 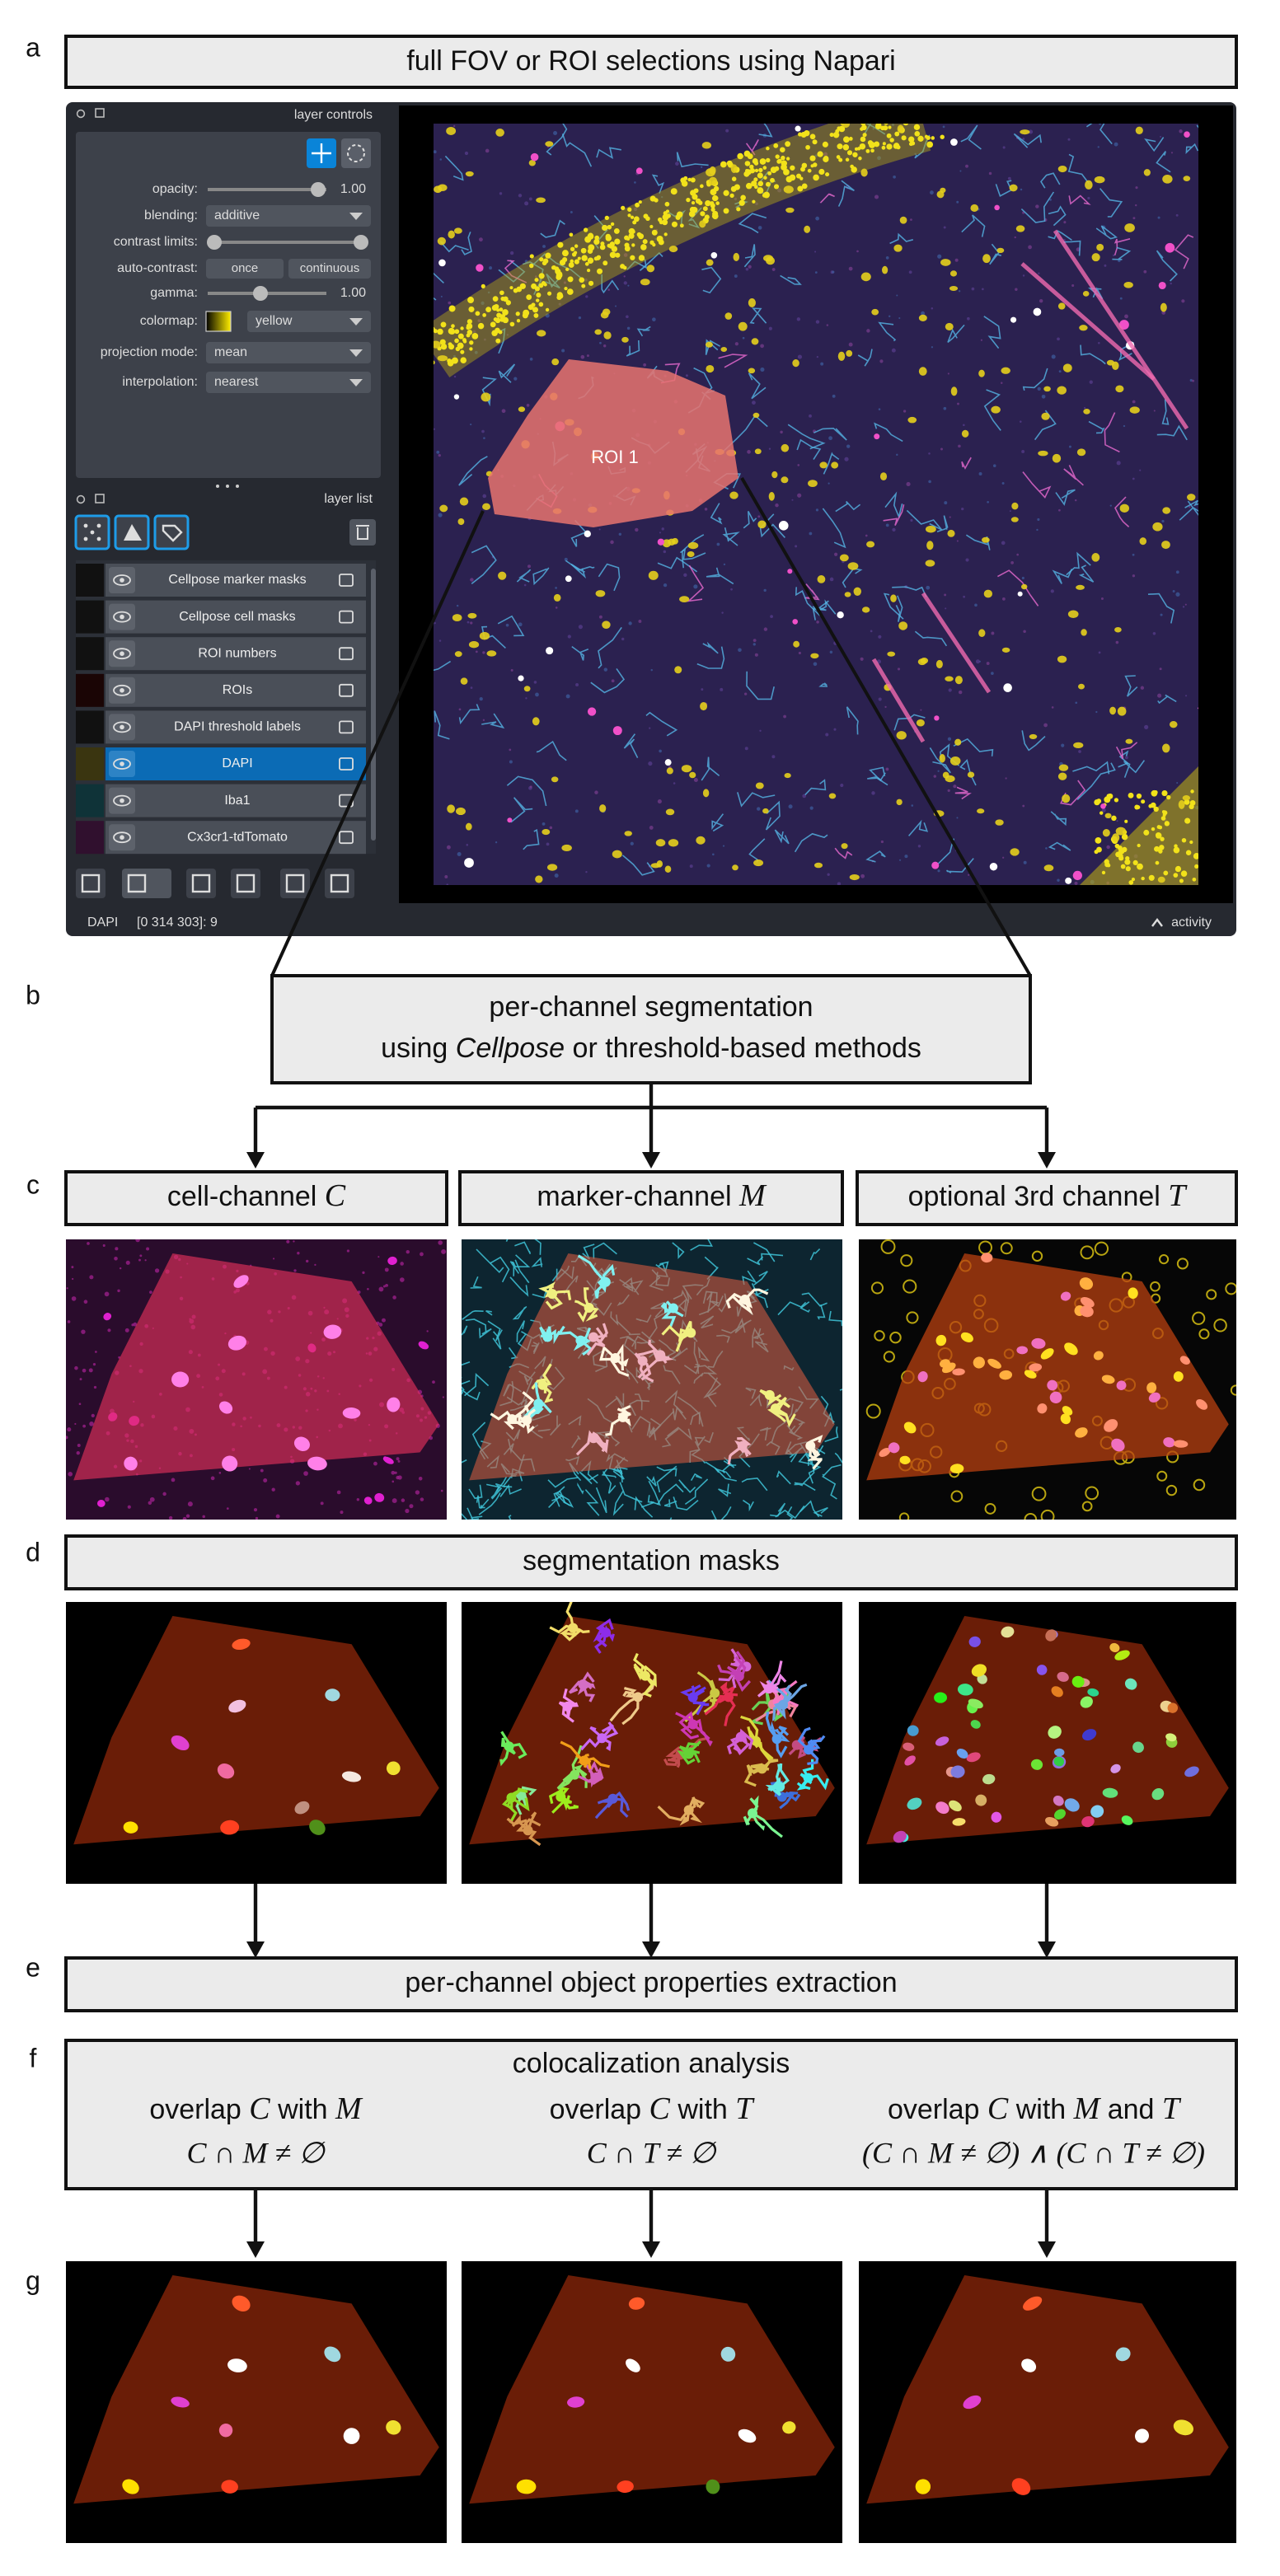 I want to click on text-segment: and, so click(x=1130, y=2109).